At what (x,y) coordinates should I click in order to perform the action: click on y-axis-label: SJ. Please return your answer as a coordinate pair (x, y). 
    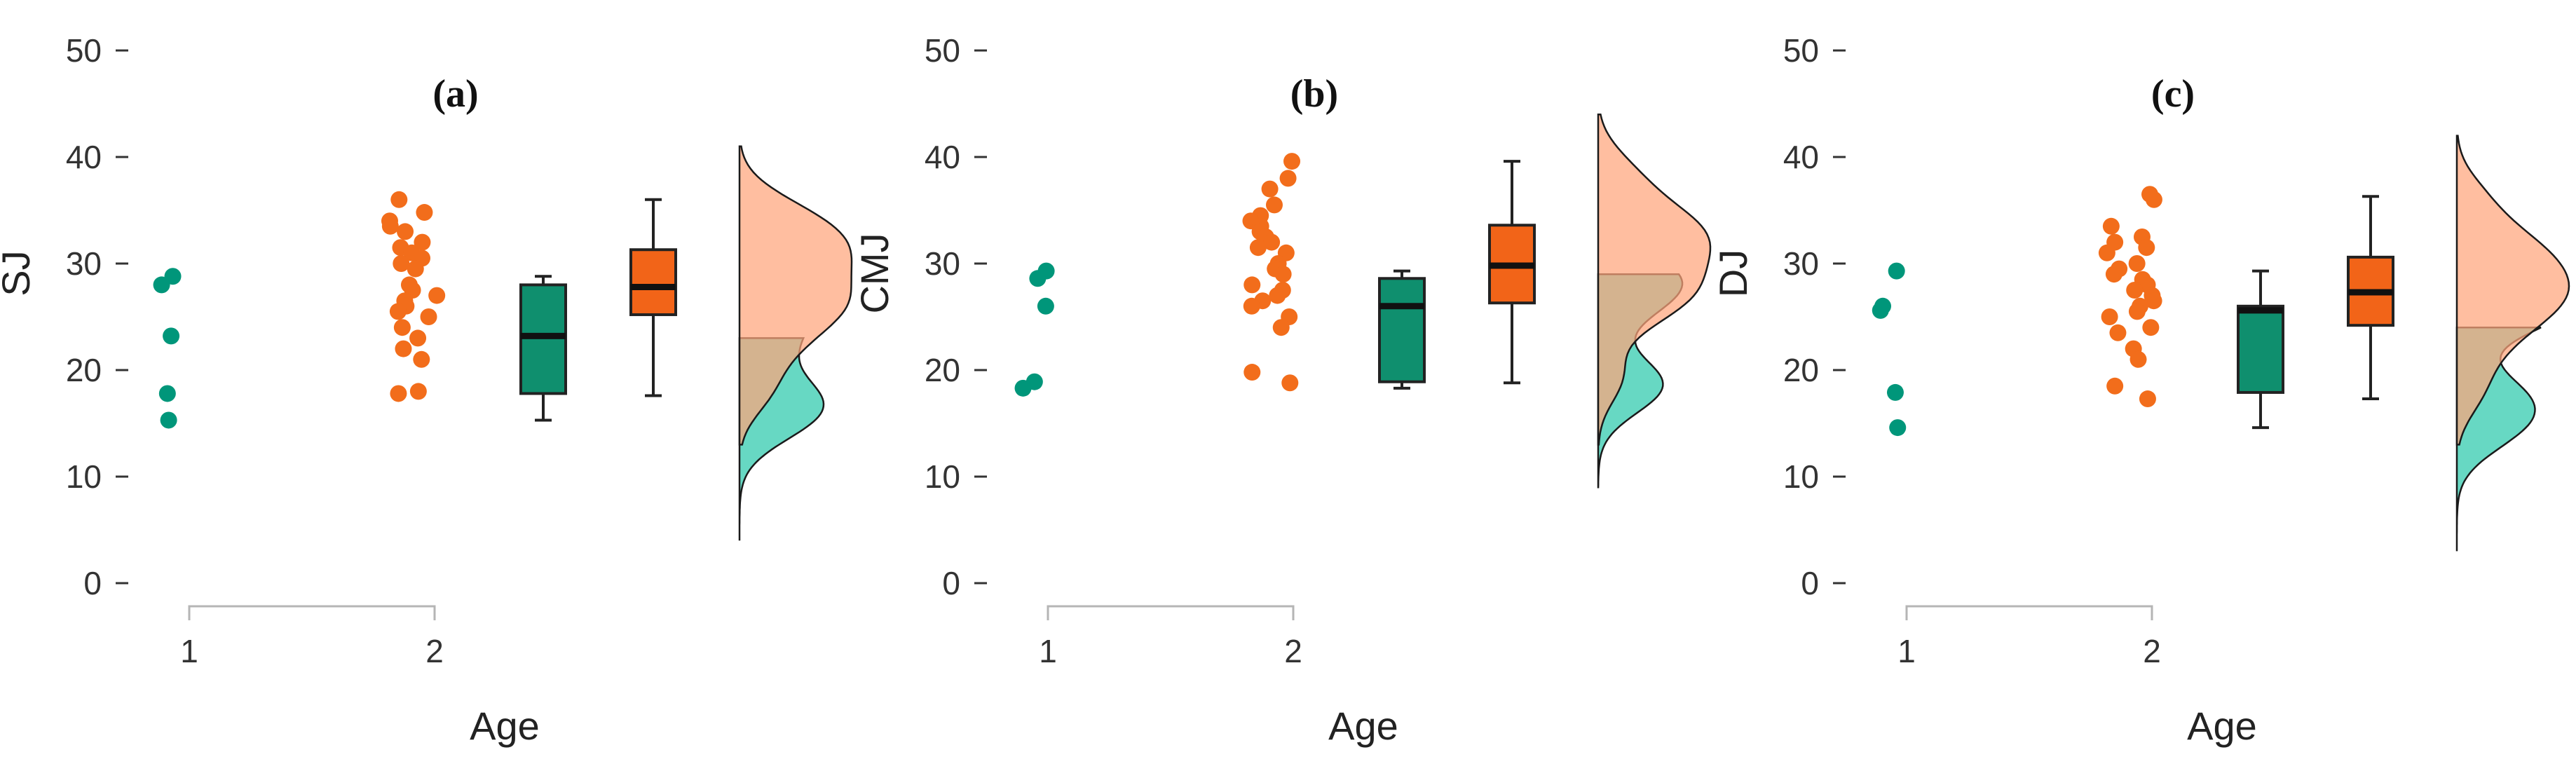
    Looking at the image, I should click on (19, 273).